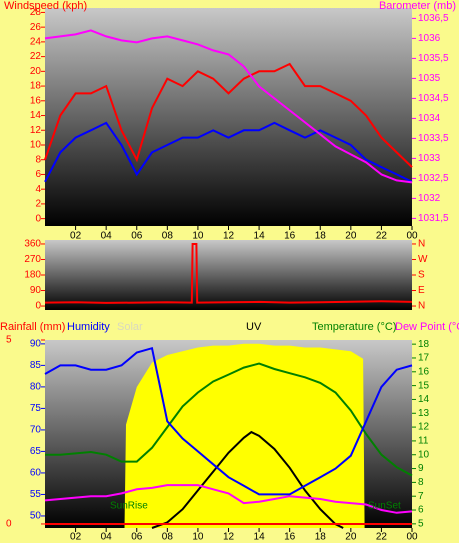 The width and height of the screenshot is (459, 543). I want to click on y2-tick-label: 1033,5, so click(433, 138).